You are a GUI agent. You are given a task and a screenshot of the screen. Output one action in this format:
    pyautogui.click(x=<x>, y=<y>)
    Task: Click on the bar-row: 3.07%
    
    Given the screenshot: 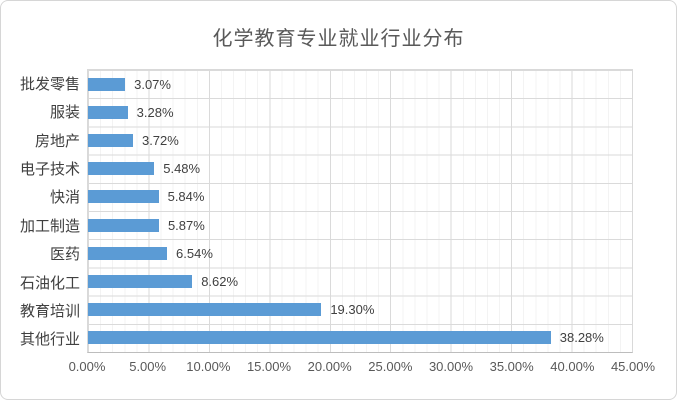 What is the action you would take?
    pyautogui.click(x=360, y=84)
    